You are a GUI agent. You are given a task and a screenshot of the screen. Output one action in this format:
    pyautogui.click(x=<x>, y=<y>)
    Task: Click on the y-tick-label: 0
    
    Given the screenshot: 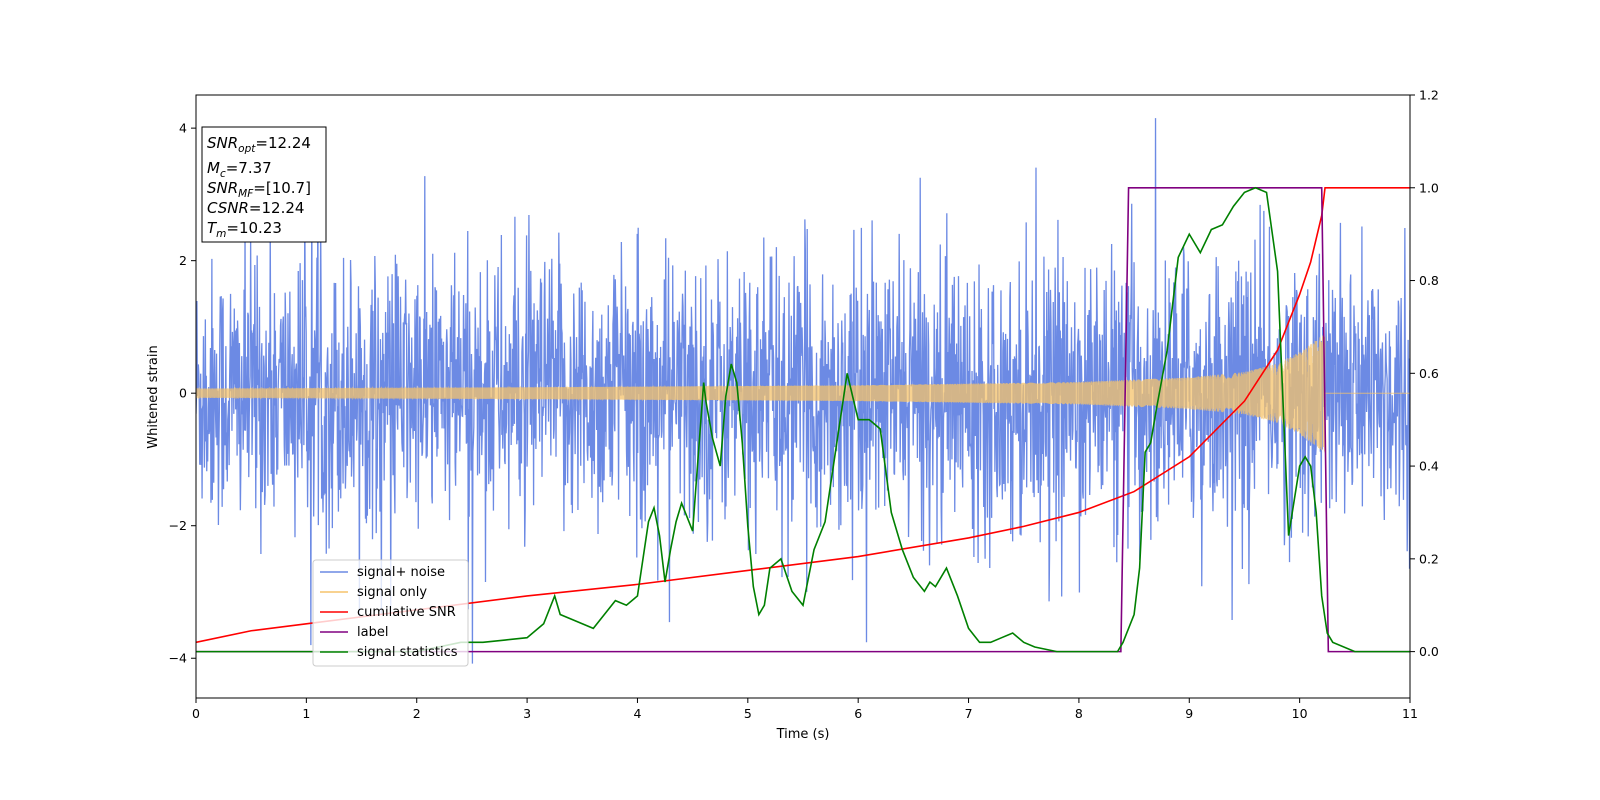 What is the action you would take?
    pyautogui.click(x=183, y=393)
    